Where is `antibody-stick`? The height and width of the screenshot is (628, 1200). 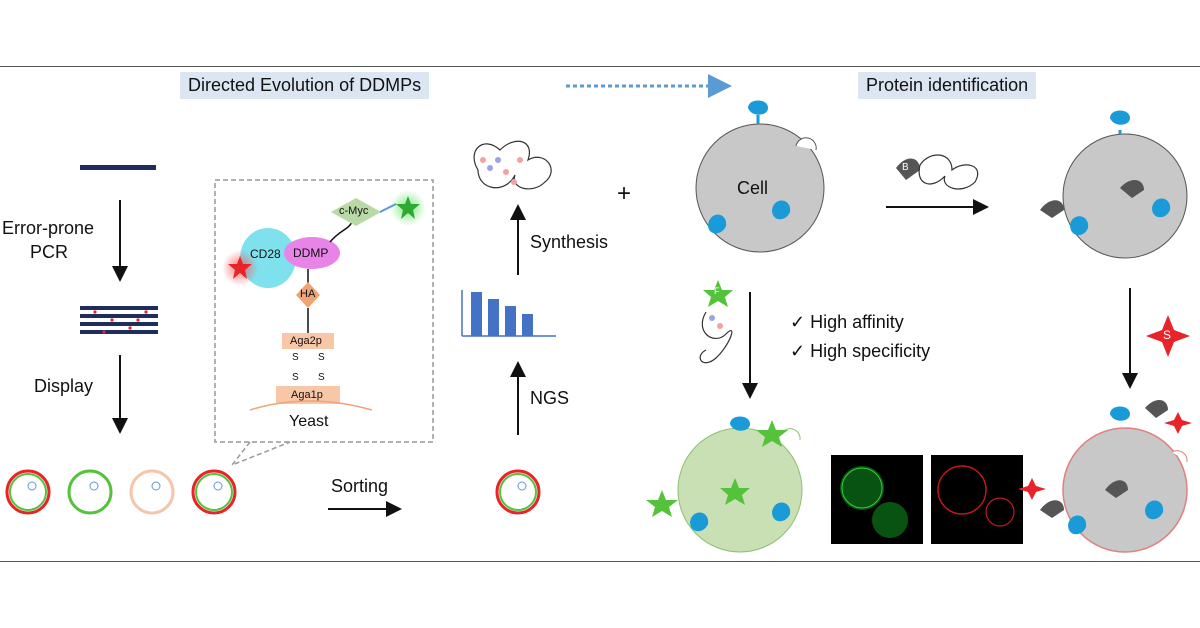 antibody-stick is located at coordinates (388, 208).